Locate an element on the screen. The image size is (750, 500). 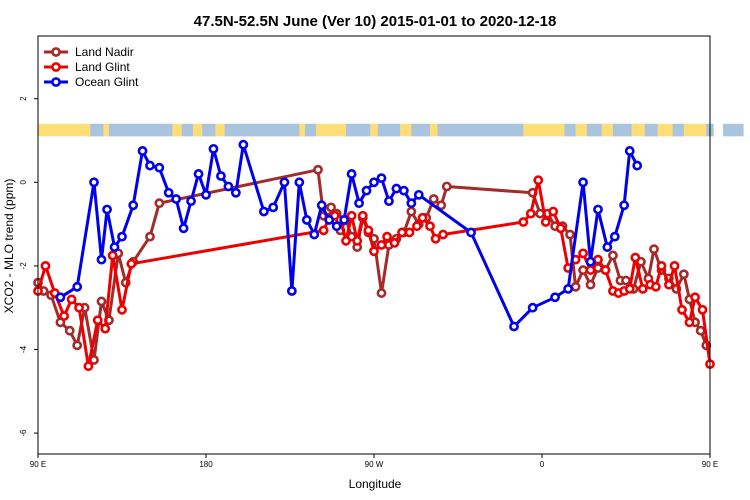
x-tick-label: 90 W is located at coordinates (374, 464).